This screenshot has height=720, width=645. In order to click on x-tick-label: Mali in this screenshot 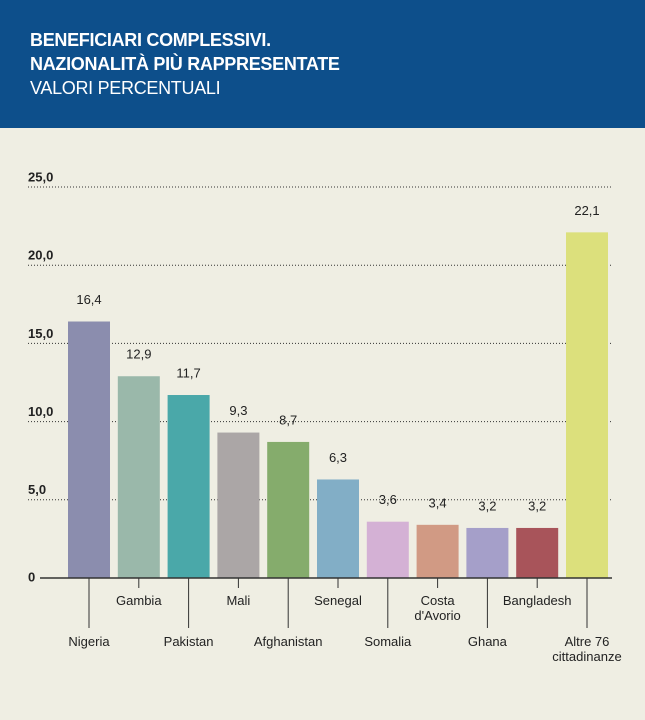, I will do `click(238, 600)`.